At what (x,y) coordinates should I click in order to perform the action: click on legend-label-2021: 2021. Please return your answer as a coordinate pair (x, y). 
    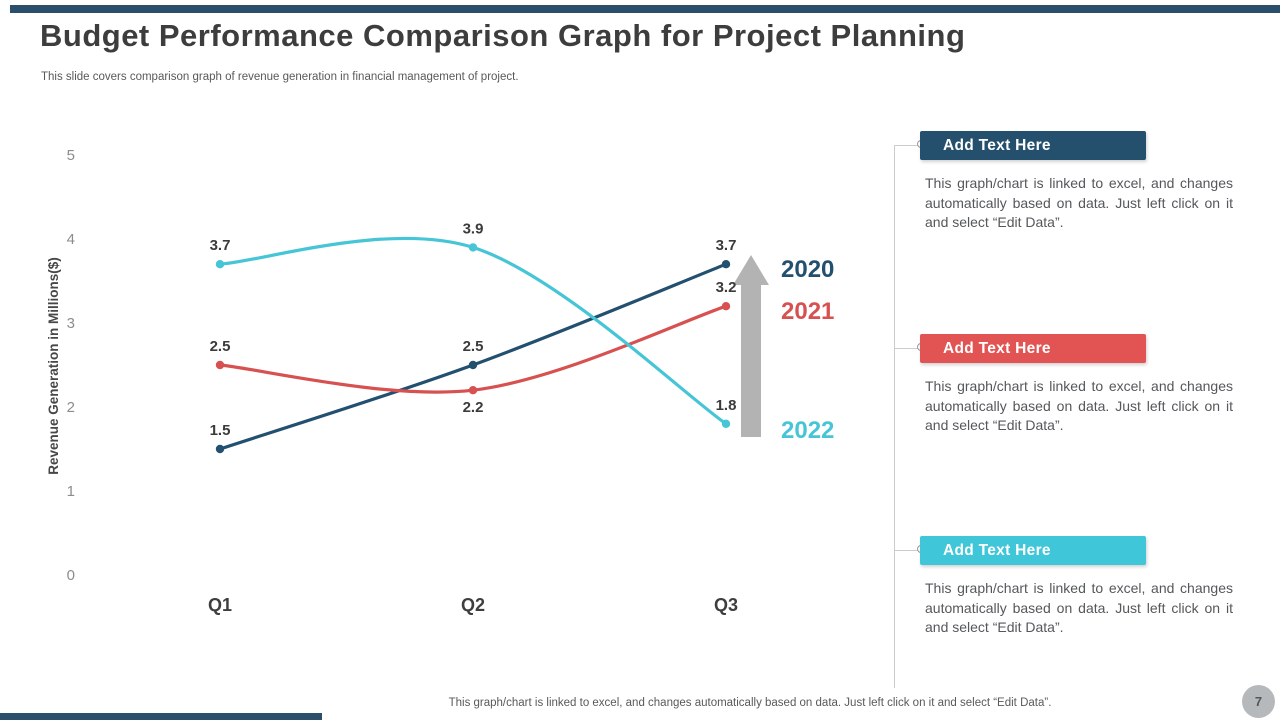
    Looking at the image, I should click on (807, 311).